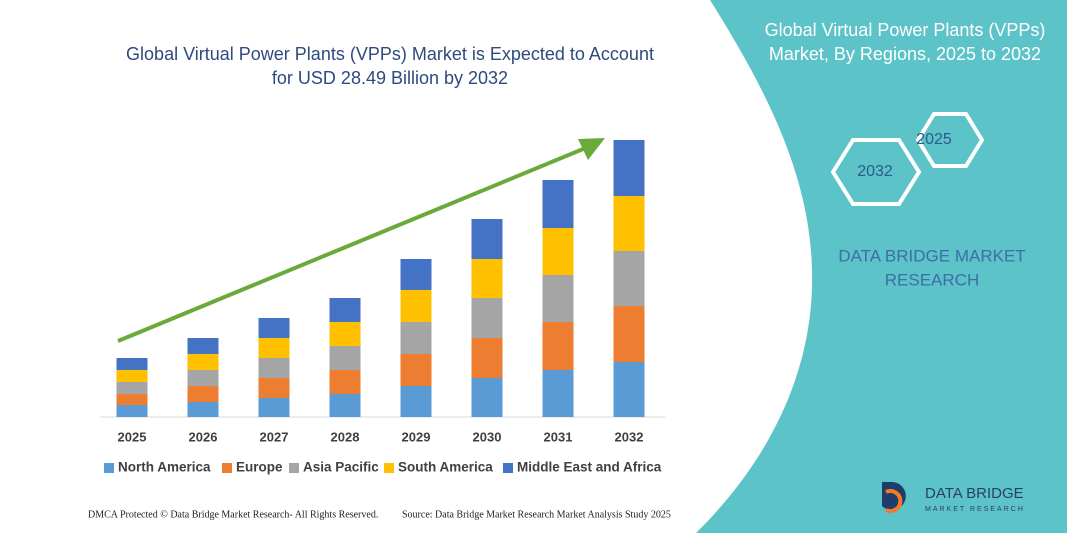  I want to click on panel-title: Global Virtual Power Plants (VPPs), so click(905, 30).